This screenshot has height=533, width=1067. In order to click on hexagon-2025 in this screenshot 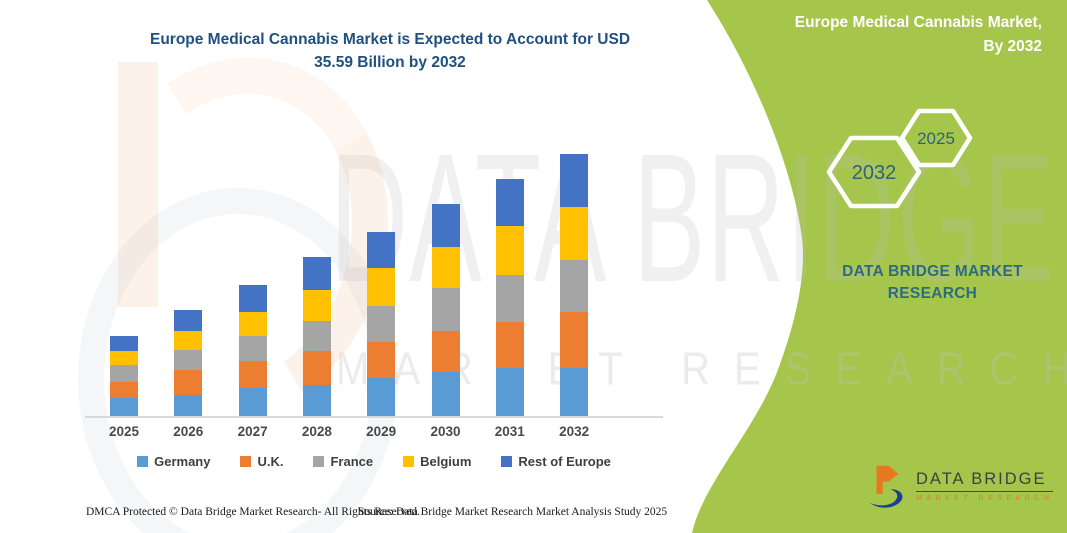, I will do `click(936, 138)`.